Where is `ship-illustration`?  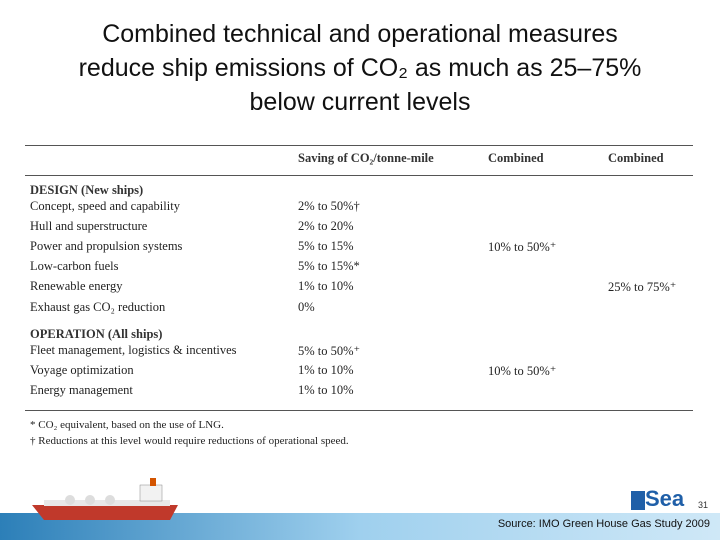
ship-illustration is located at coordinates (105, 499).